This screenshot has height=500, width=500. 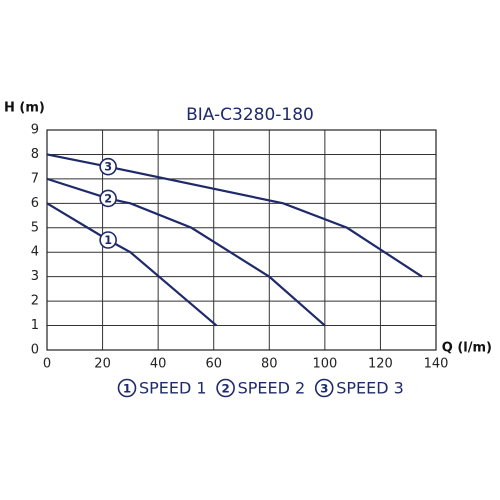 What do you see at coordinates (272, 388) in the screenshot?
I see `legend-label: SPEED 2` at bounding box center [272, 388].